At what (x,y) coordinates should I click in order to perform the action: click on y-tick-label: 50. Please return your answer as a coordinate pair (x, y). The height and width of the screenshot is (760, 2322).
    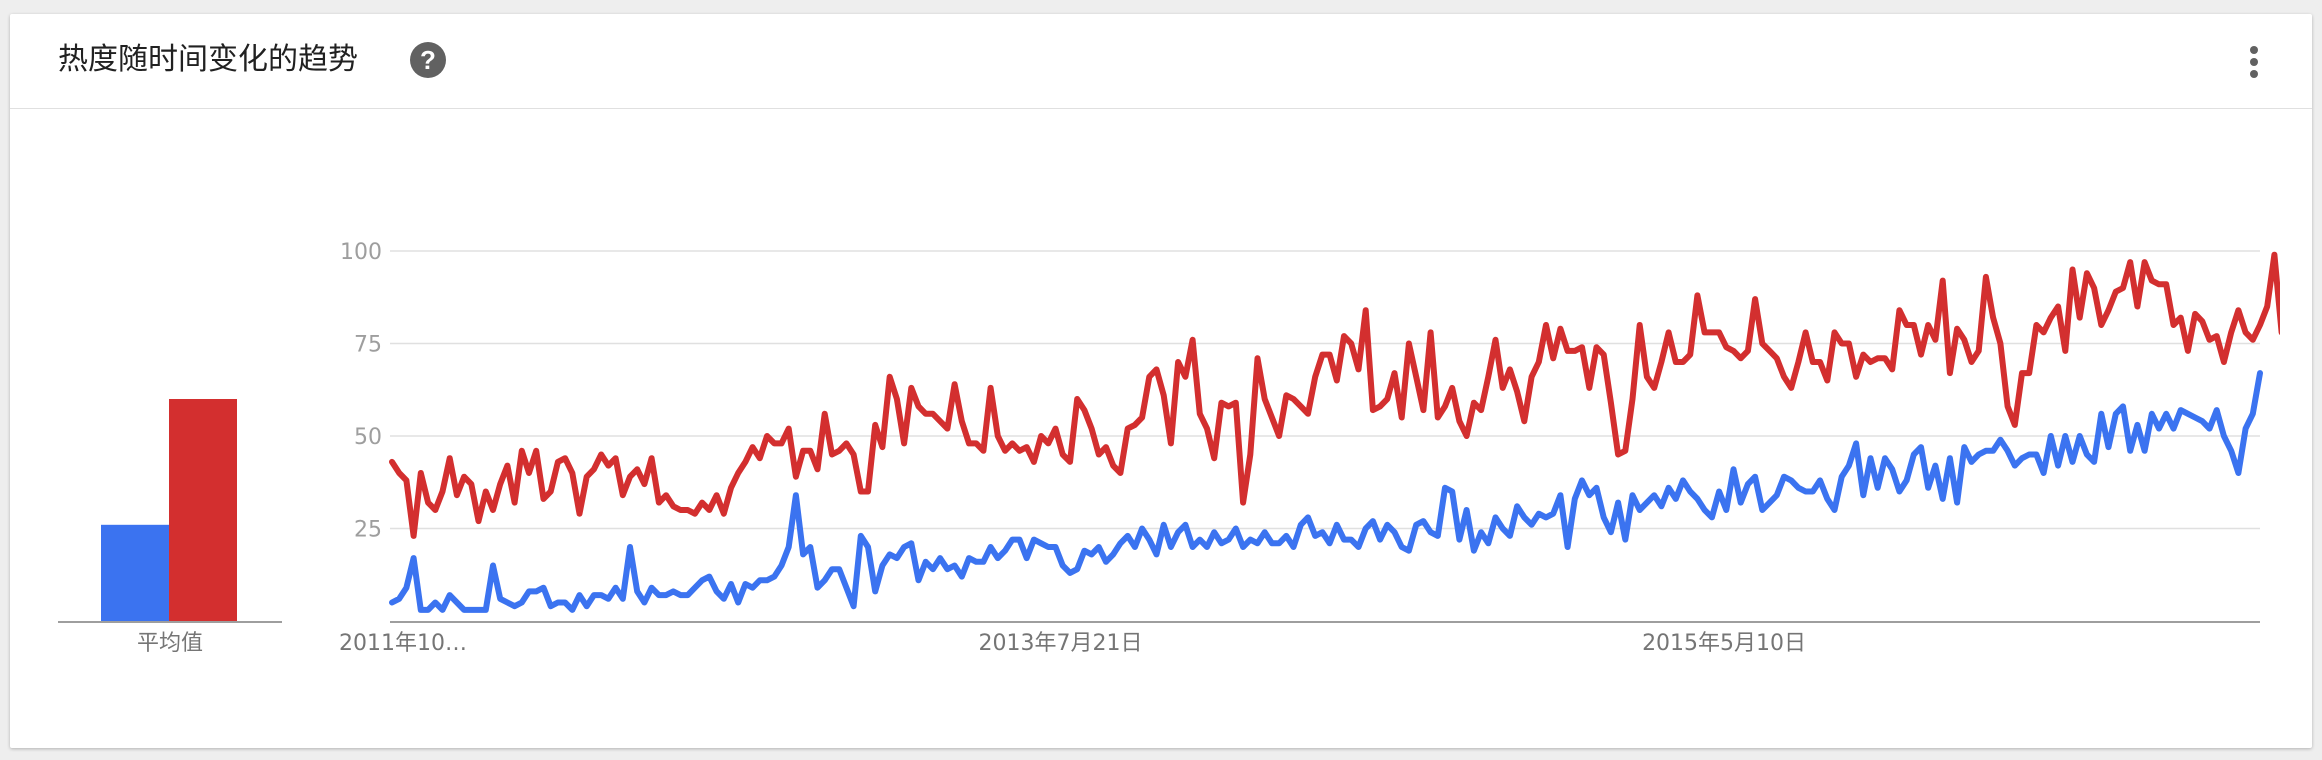
    Looking at the image, I should click on (368, 437).